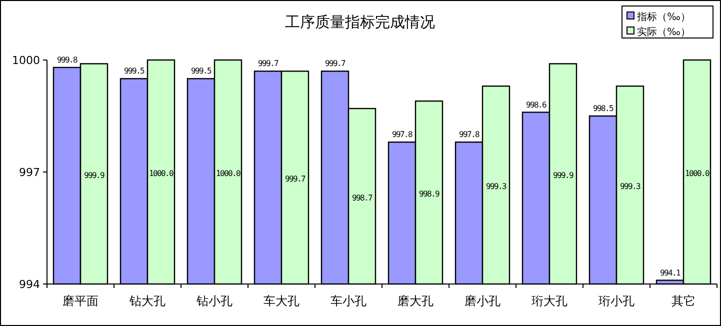 This screenshot has height=326, width=721. Describe the element at coordinates (663, 32) in the screenshot. I see `legend-label: 实际（‰）` at that location.